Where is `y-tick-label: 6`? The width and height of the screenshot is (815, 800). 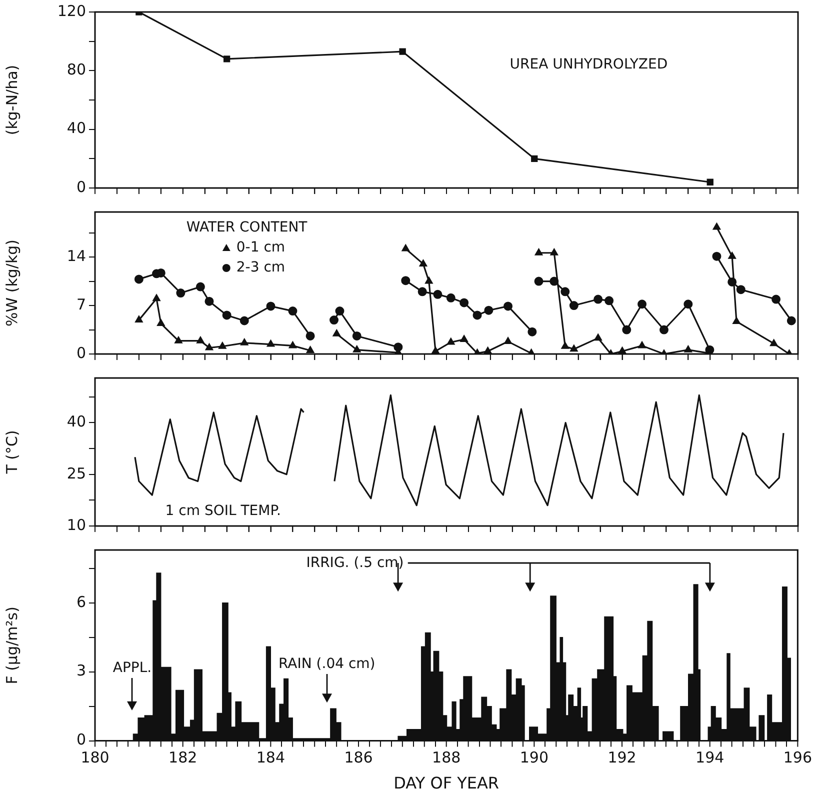
y-tick-label: 6 is located at coordinates (81, 601).